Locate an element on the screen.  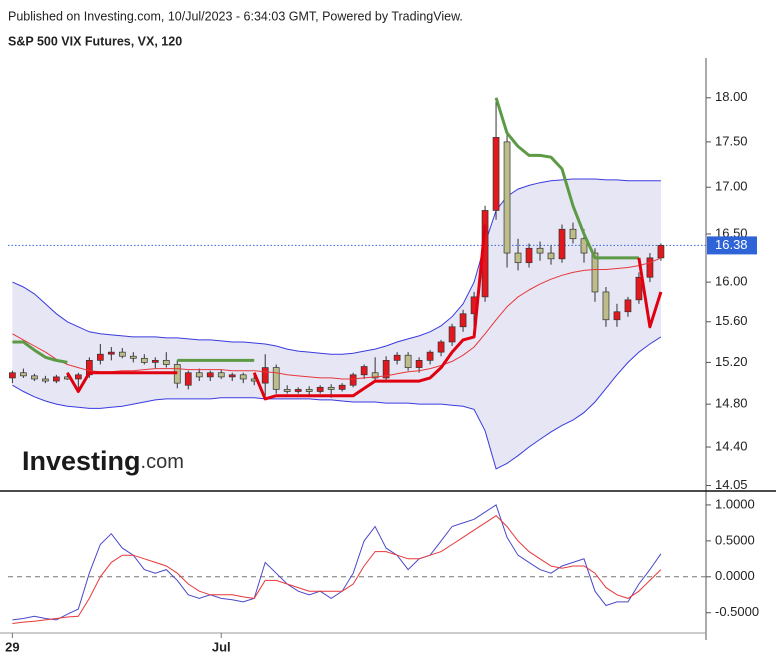
last-price-label: 16.38 is located at coordinates (731, 244).